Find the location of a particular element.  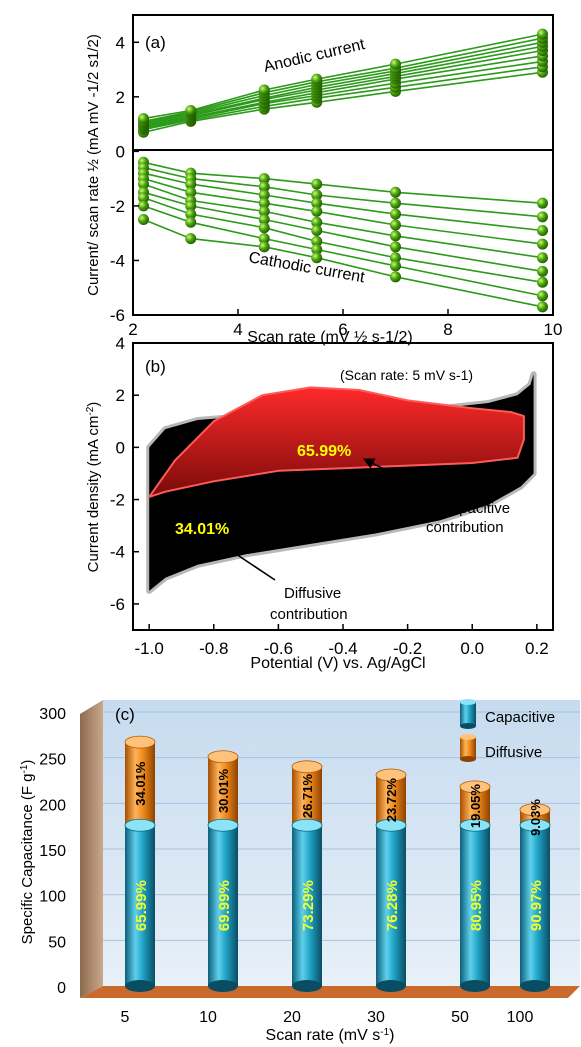

x-tick-label: 20 is located at coordinates (292, 1017).